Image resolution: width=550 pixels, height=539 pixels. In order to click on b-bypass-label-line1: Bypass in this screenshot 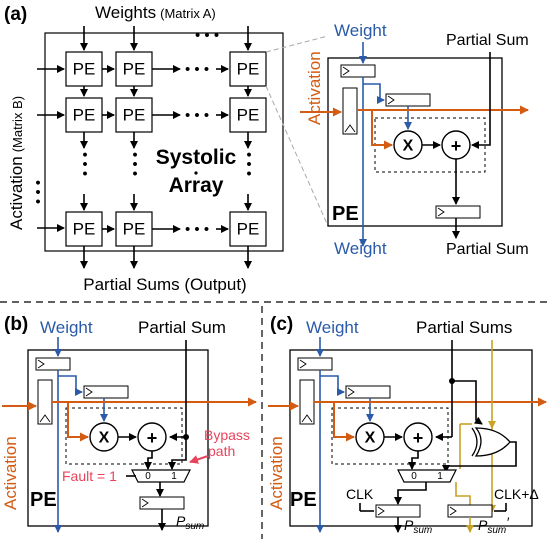, I will do `click(227, 435)`.